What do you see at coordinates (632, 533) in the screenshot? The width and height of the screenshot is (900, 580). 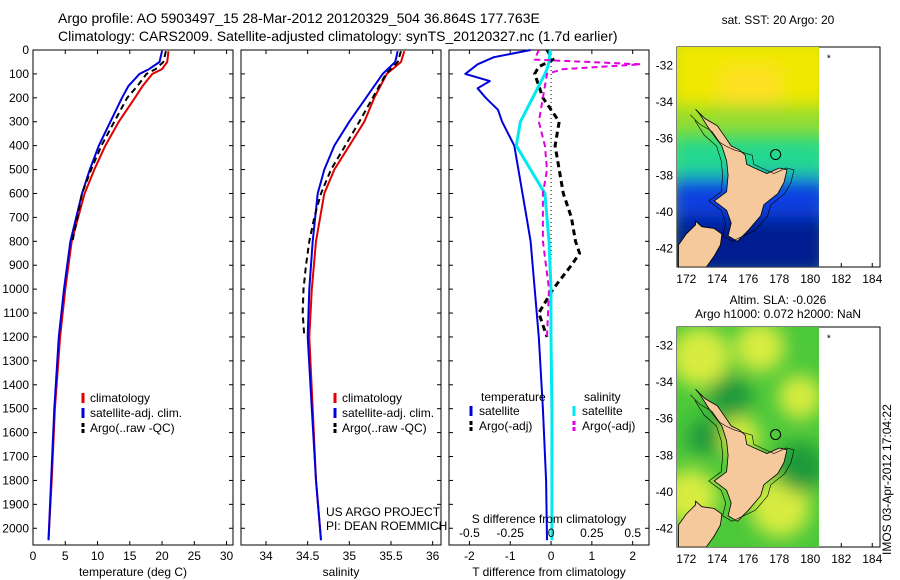 I see `top-x-tick-label: 0.5` at bounding box center [632, 533].